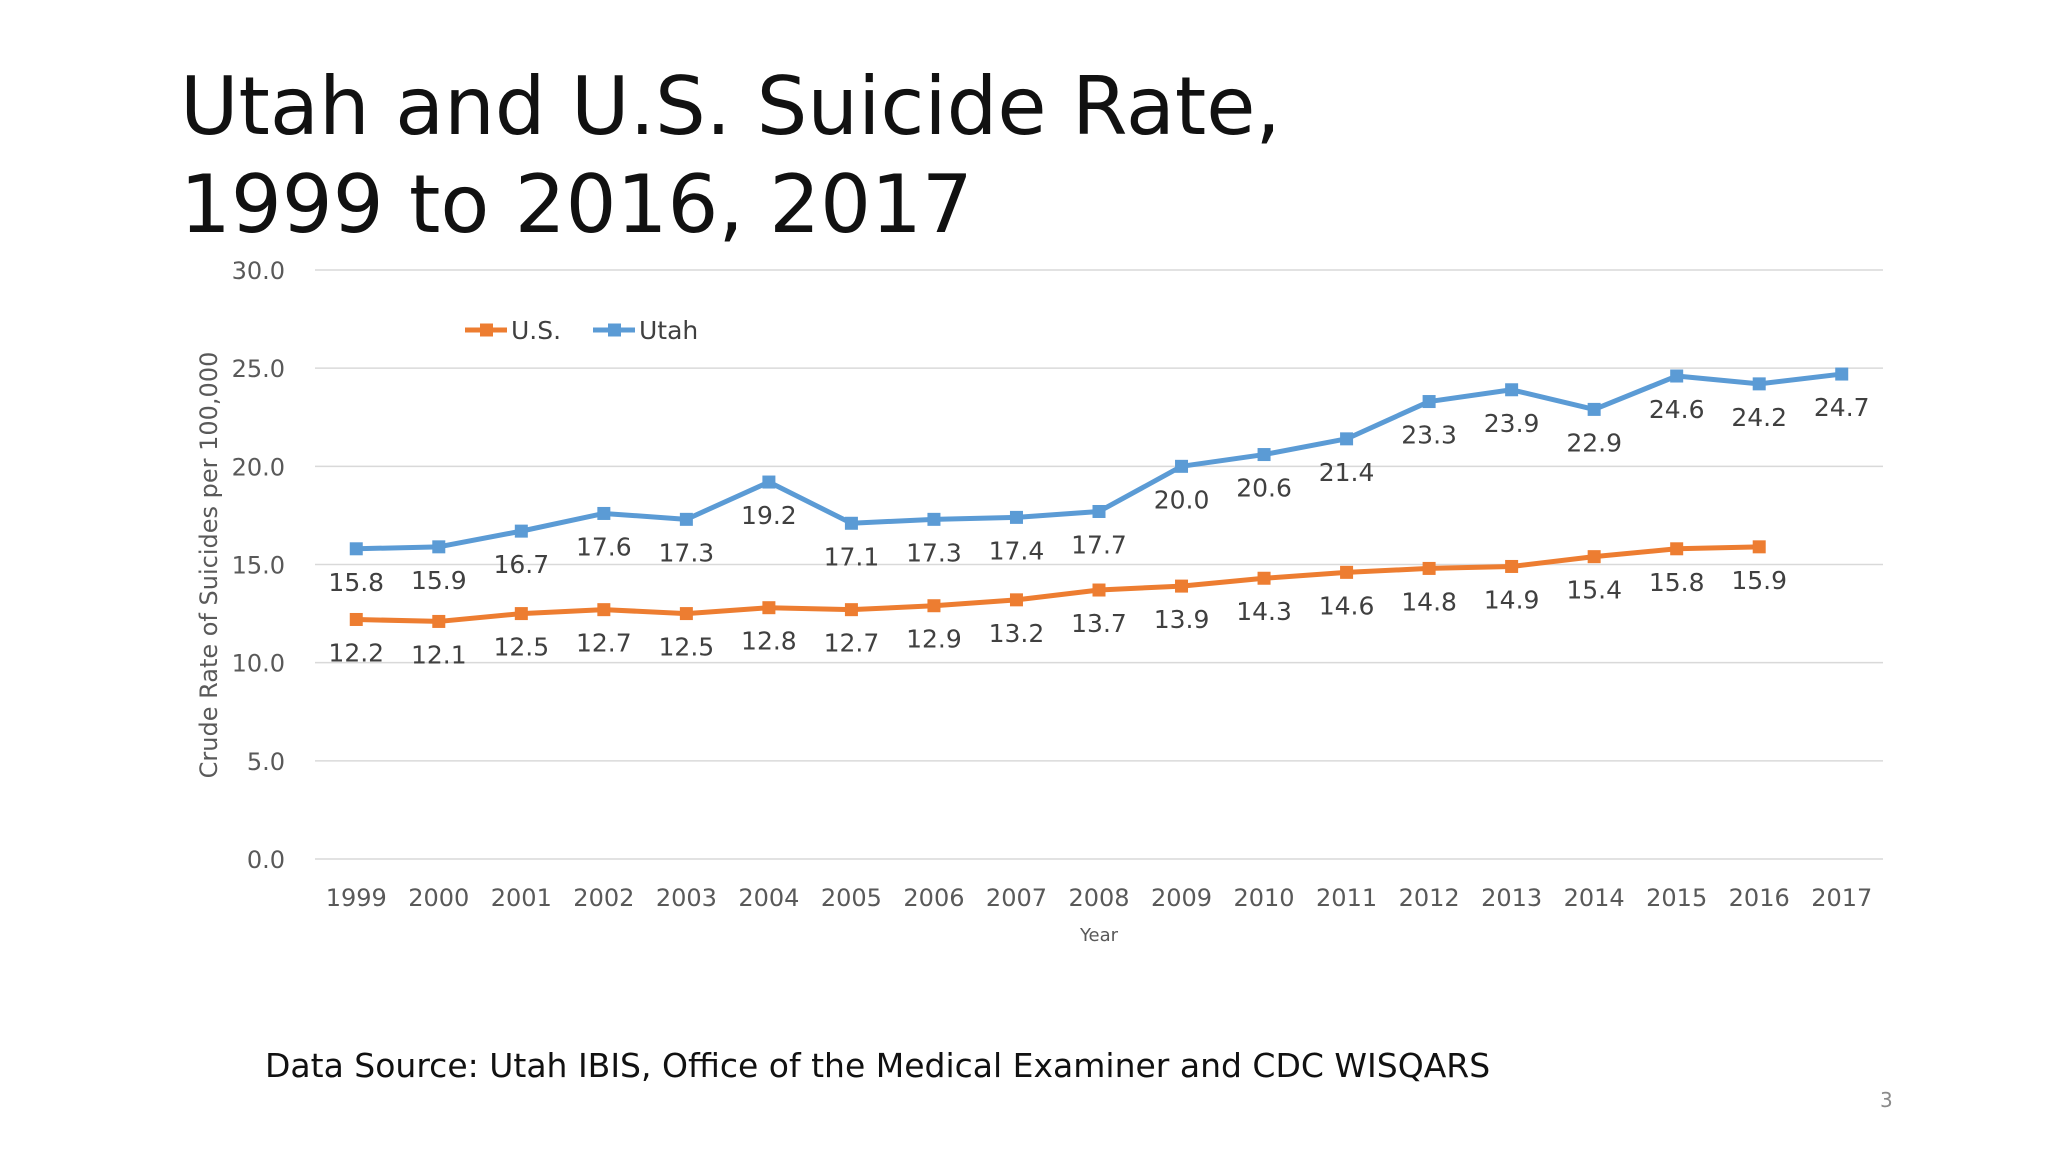  I want to click on data-label-utah: 16.7, so click(521, 564).